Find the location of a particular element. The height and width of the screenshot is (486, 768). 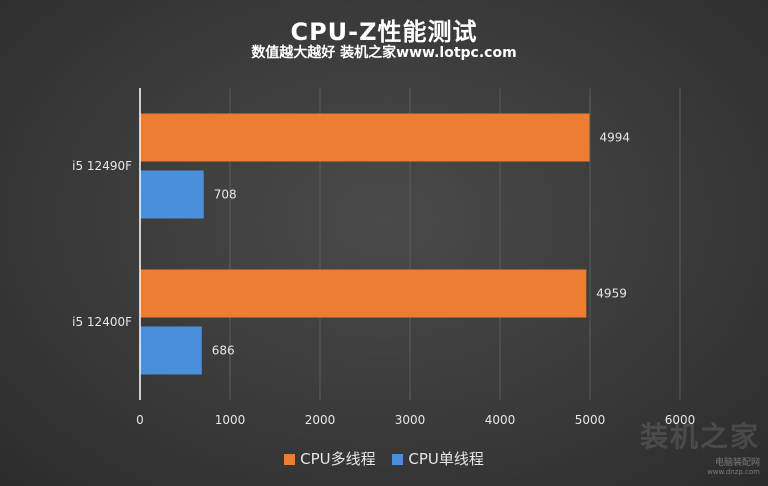

watermark-site: 电脑装配网 is located at coordinates (737, 463).